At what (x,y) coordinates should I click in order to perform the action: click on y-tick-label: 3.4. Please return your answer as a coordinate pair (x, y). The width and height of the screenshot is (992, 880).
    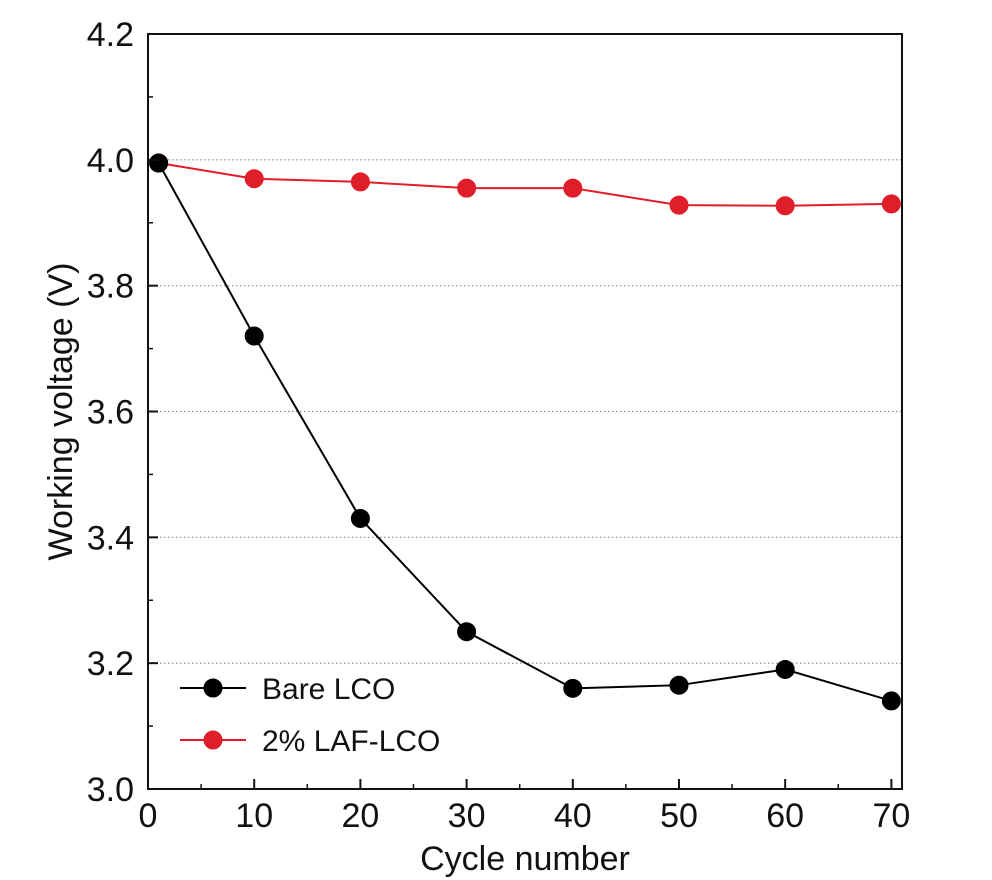
    Looking at the image, I should click on (110, 538).